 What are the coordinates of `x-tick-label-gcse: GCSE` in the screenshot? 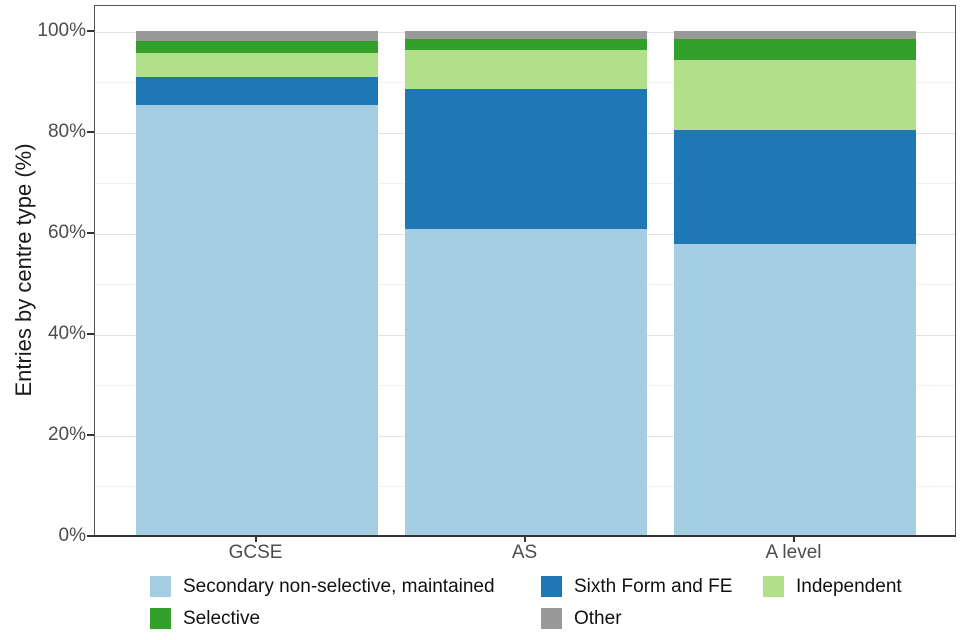 It's located at (255, 552).